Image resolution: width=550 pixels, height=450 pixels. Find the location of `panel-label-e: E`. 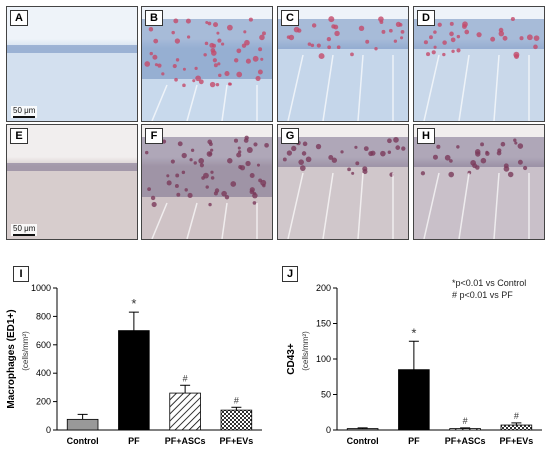

panel-label-e: E is located at coordinates (19, 136).